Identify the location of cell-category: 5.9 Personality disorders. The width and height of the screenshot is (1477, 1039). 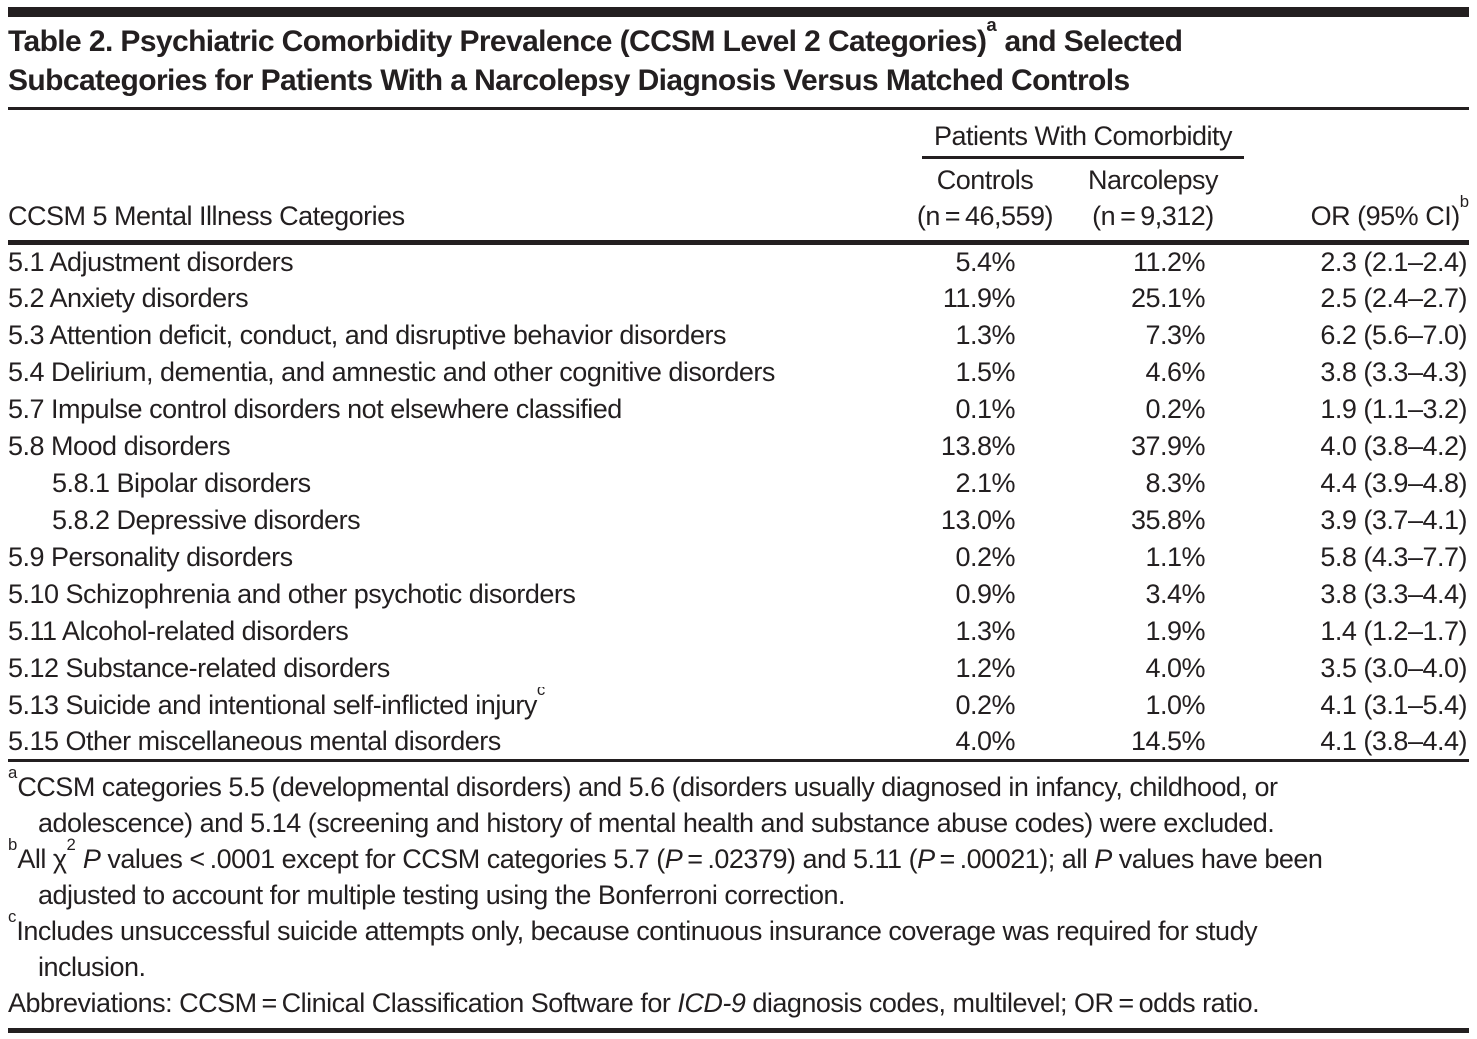
(150, 556).